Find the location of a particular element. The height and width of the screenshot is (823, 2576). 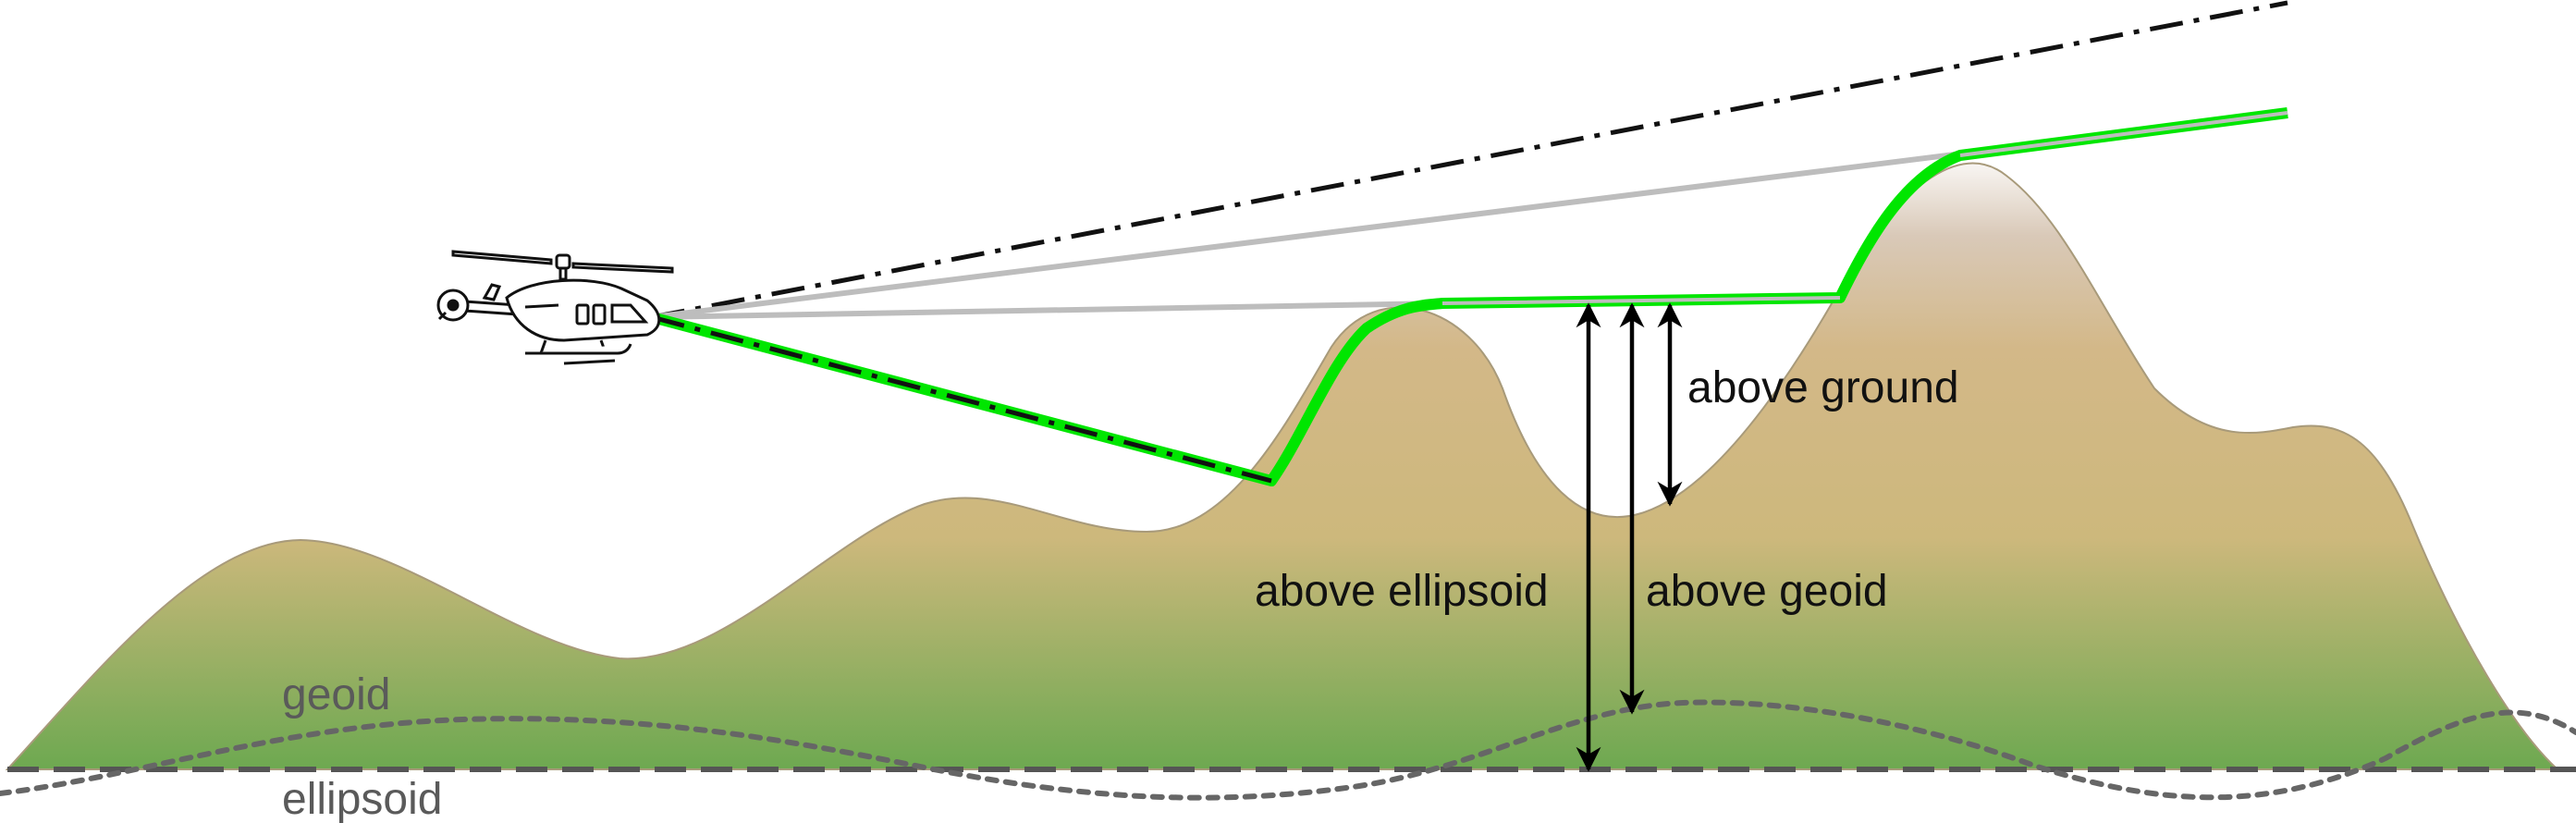

label-geoid: geoid is located at coordinates (336, 694).